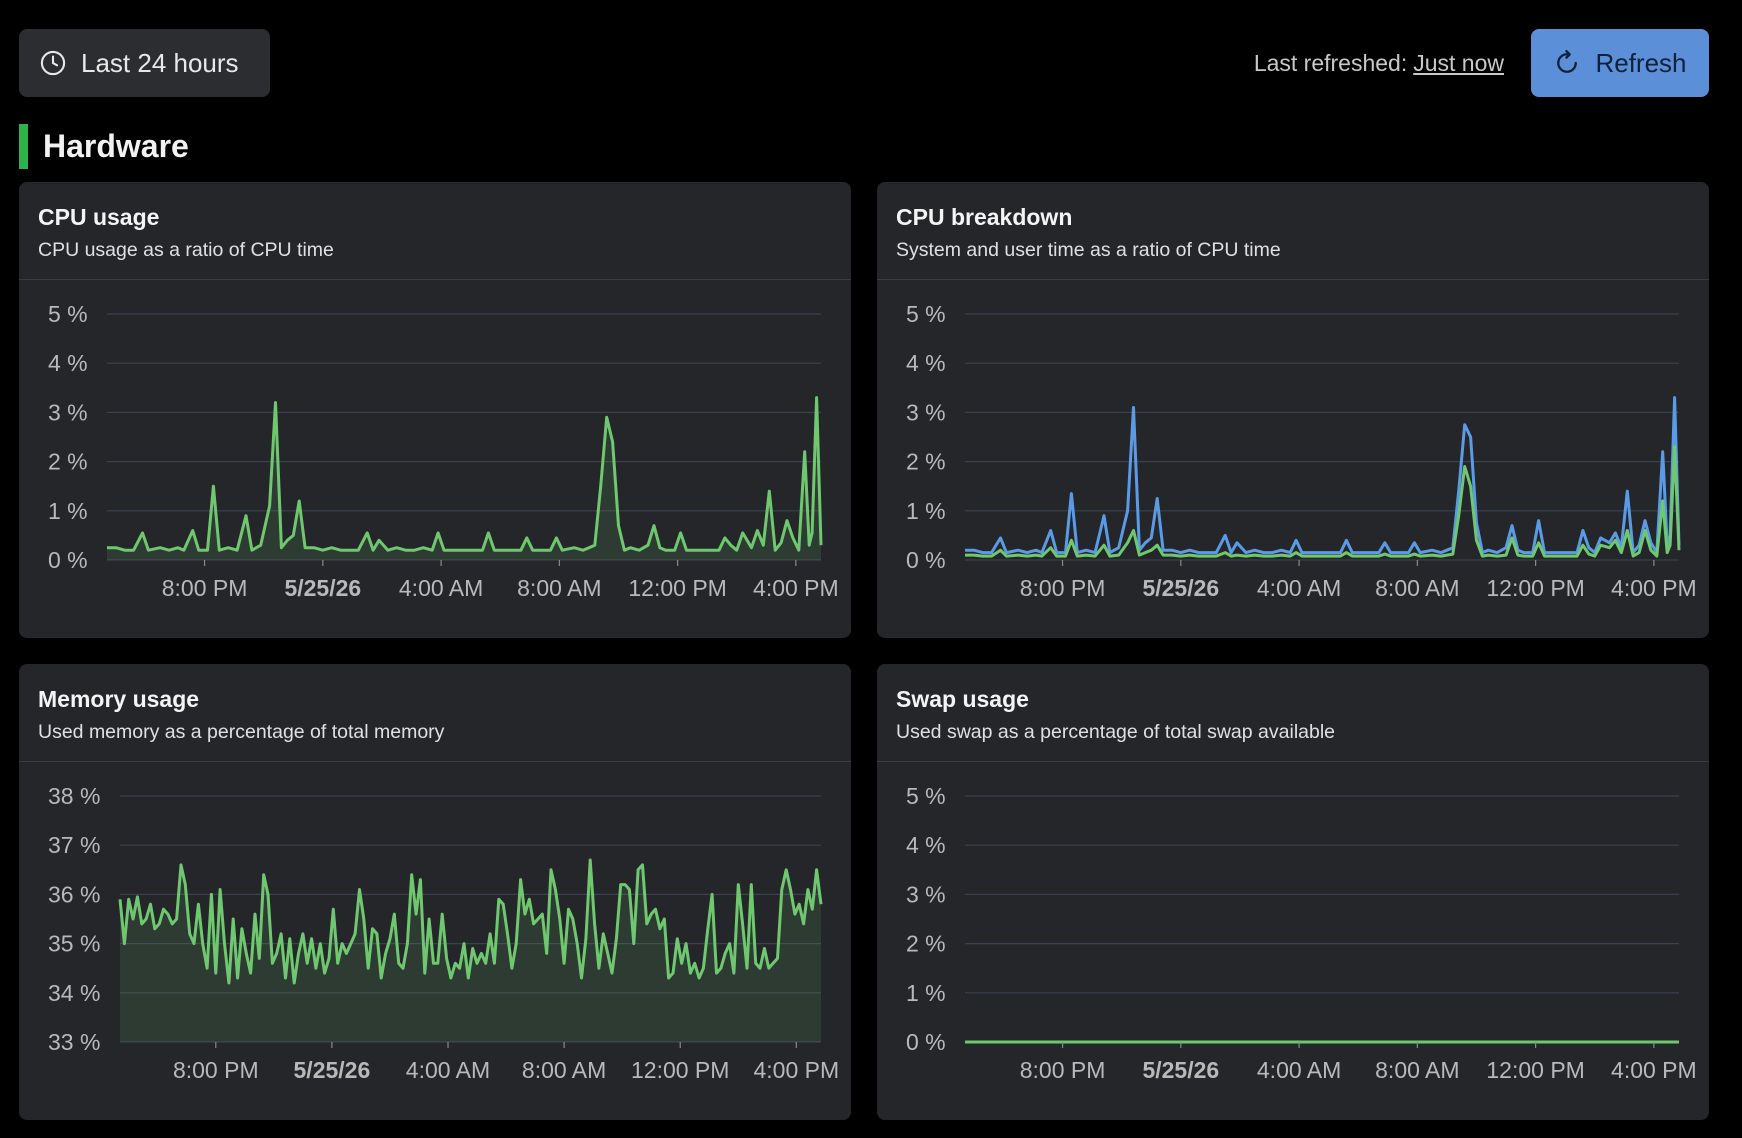  I want to click on section-accent-bar, so click(23, 146).